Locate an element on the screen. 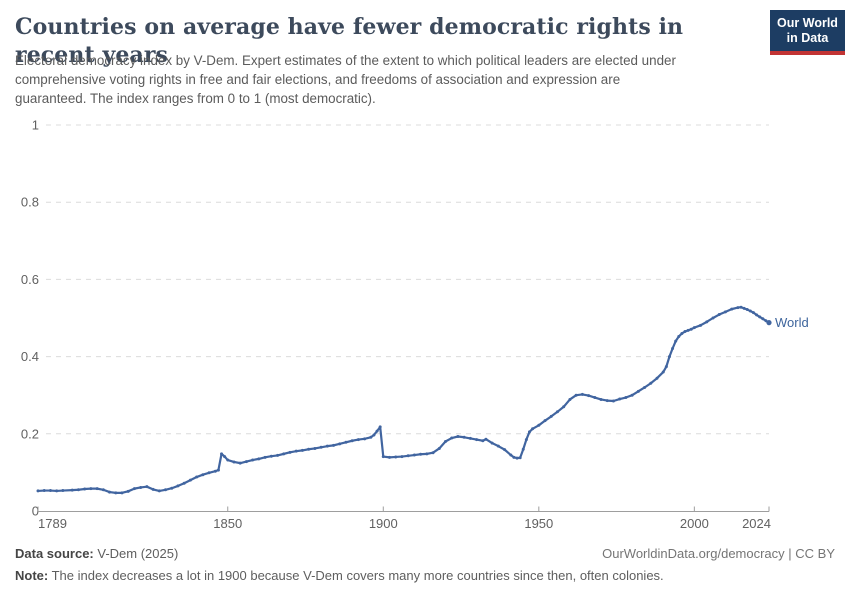  footer-note-label: Note: is located at coordinates (32, 575).